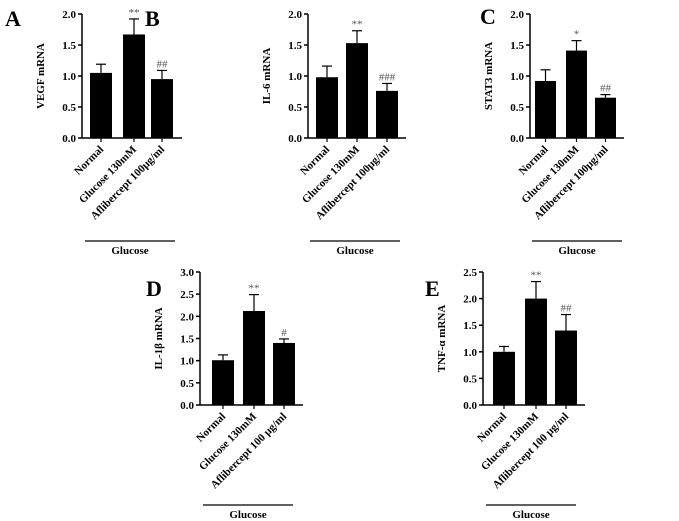  I want to click on panel-letter: B, so click(152, 18).